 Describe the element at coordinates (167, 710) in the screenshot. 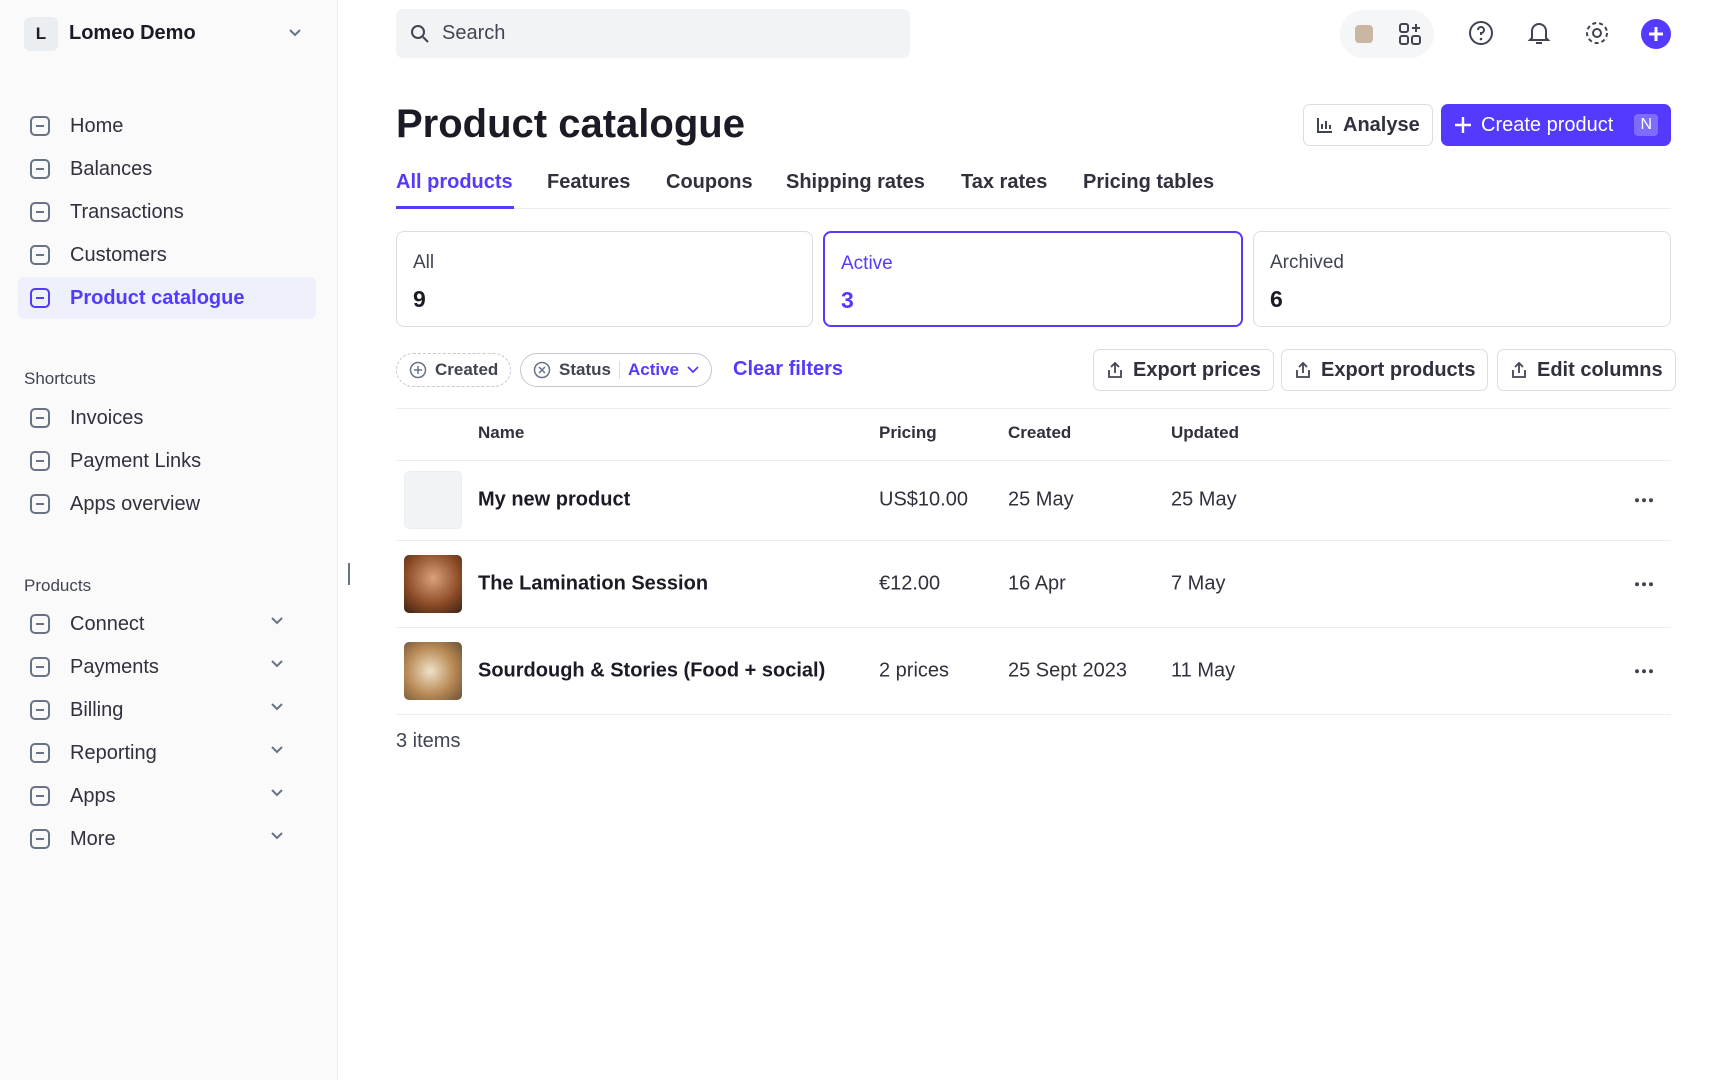

I see `nav-item: Billing` at that location.